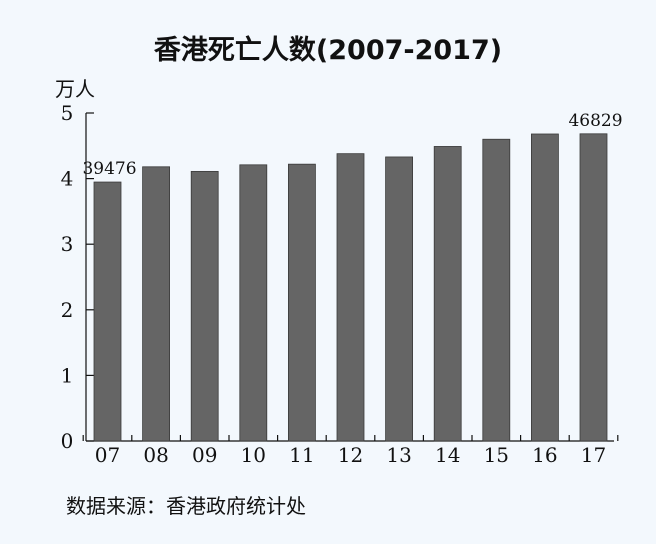 This screenshot has height=544, width=656. Describe the element at coordinates (593, 455) in the screenshot. I see `x-tick-label: 17` at that location.